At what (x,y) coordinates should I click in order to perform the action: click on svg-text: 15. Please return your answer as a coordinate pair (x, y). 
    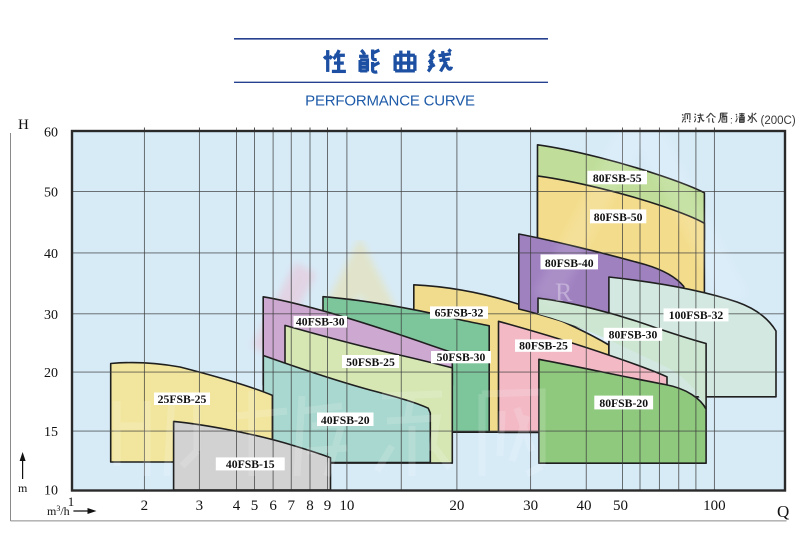
    Looking at the image, I should click on (51, 432).